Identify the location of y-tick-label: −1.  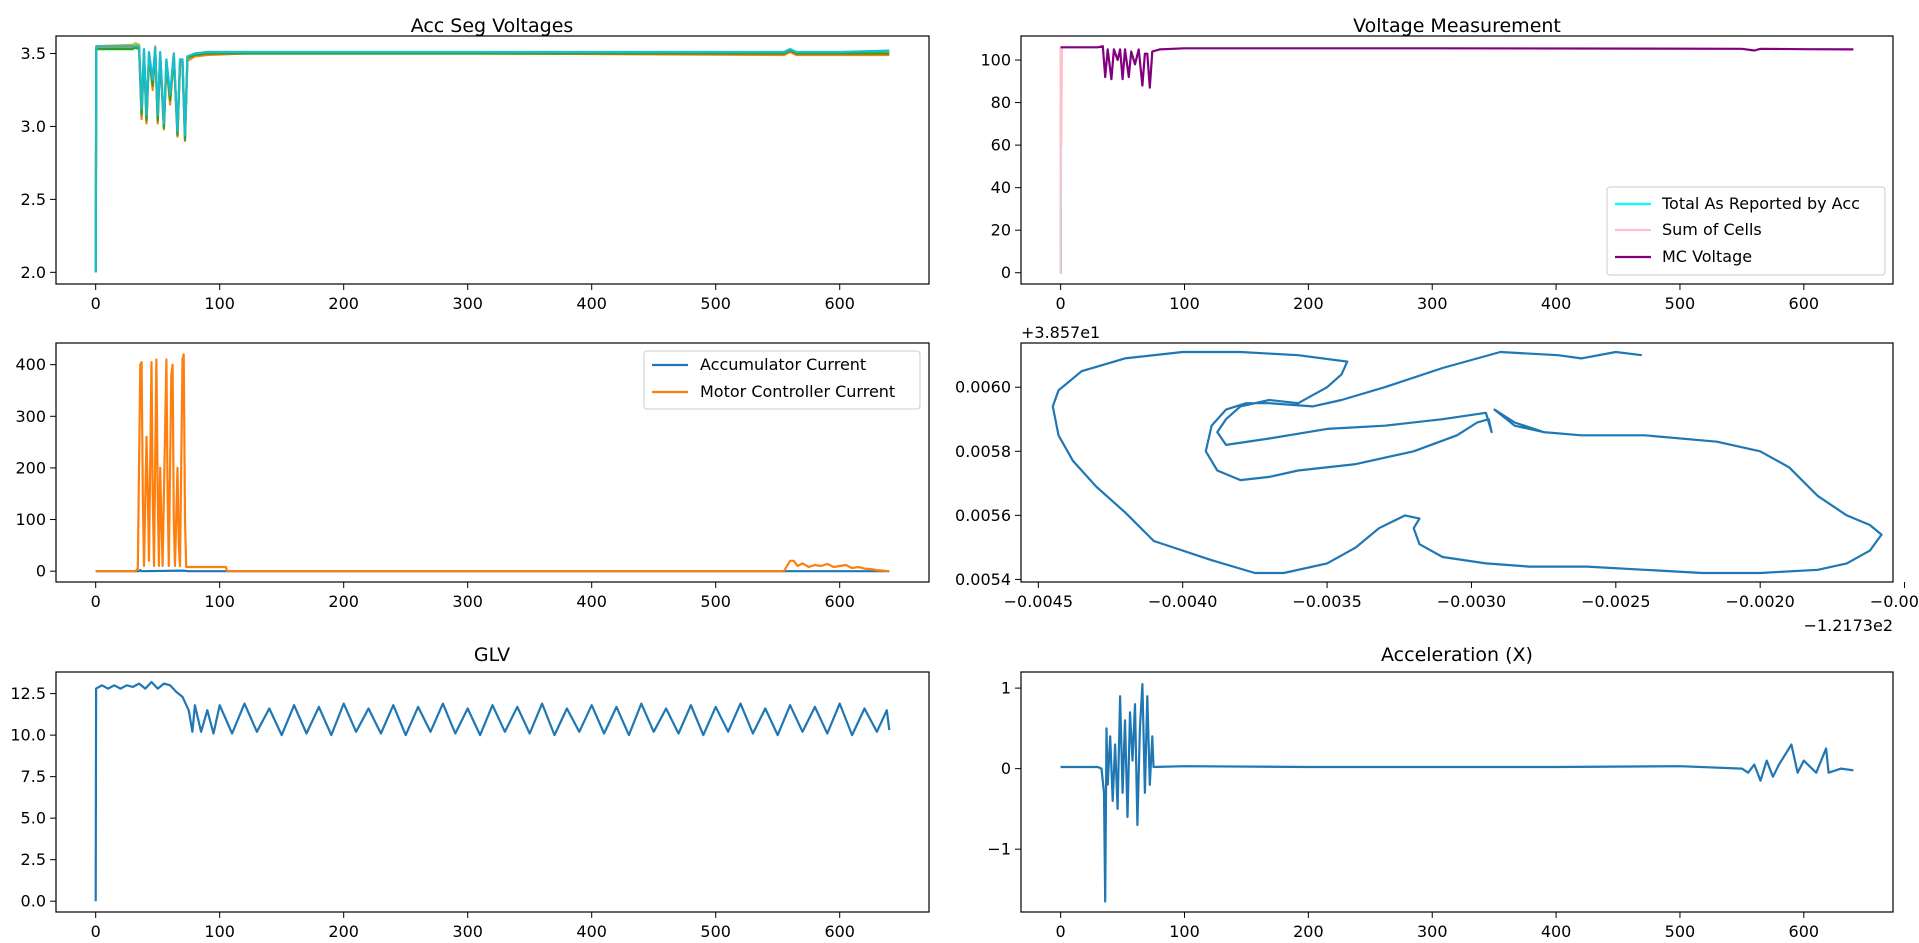
(999, 849).